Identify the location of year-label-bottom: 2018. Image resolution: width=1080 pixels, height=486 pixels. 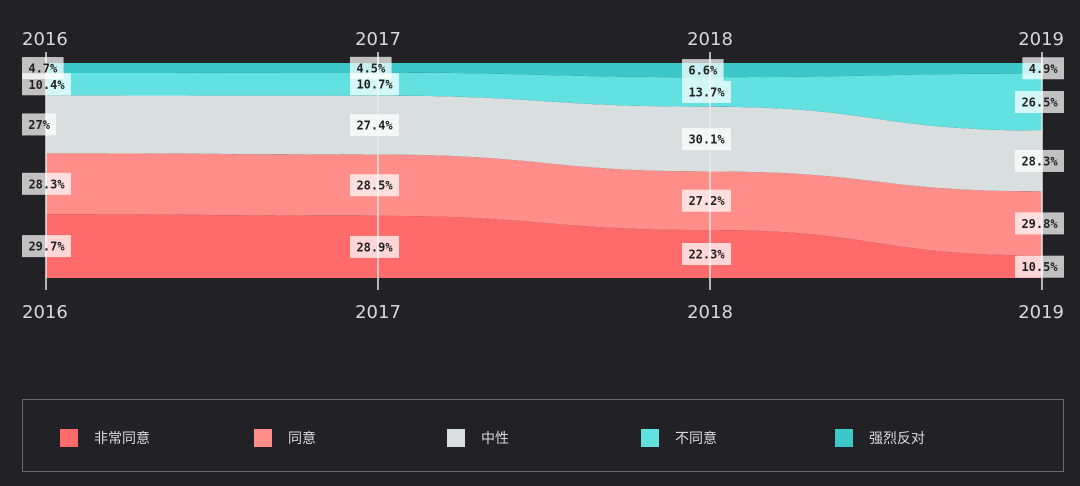
(710, 312).